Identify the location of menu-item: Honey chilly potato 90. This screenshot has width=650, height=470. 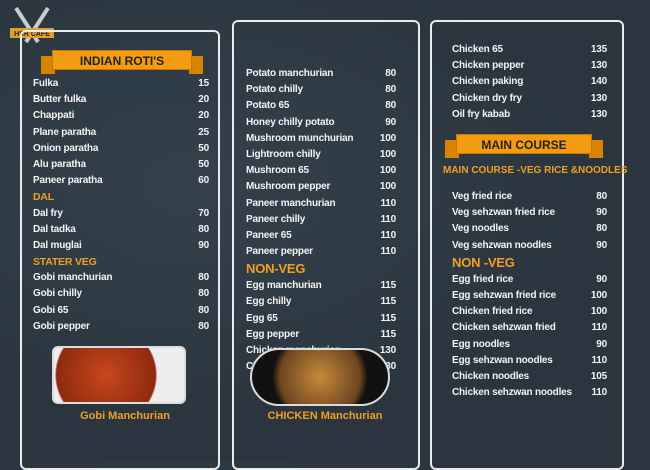
(321, 123).